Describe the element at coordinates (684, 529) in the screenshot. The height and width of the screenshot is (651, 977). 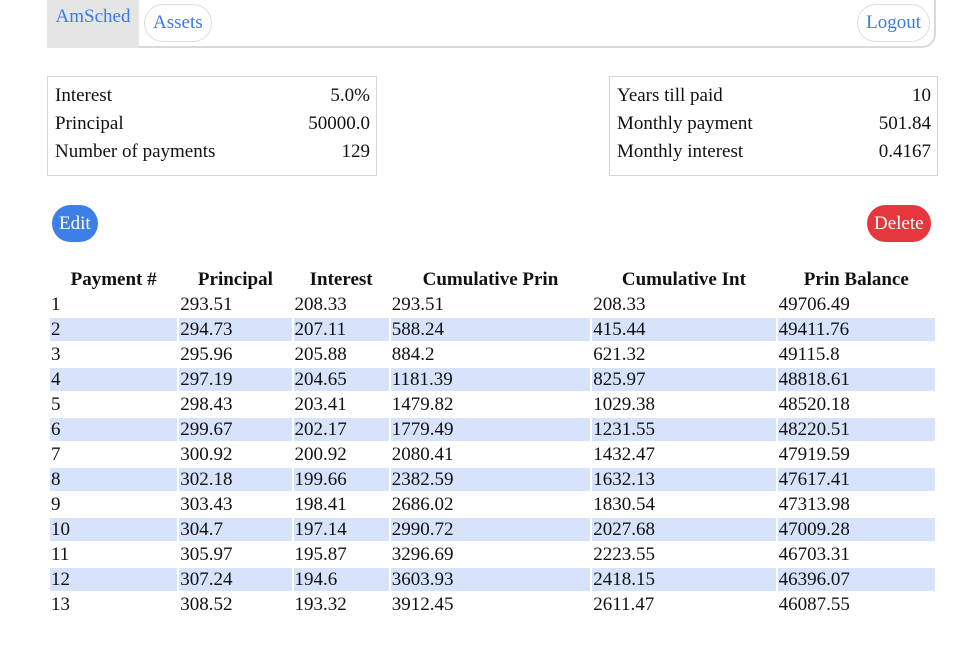
I see `cell-cumulative-int: 2027.68` at that location.